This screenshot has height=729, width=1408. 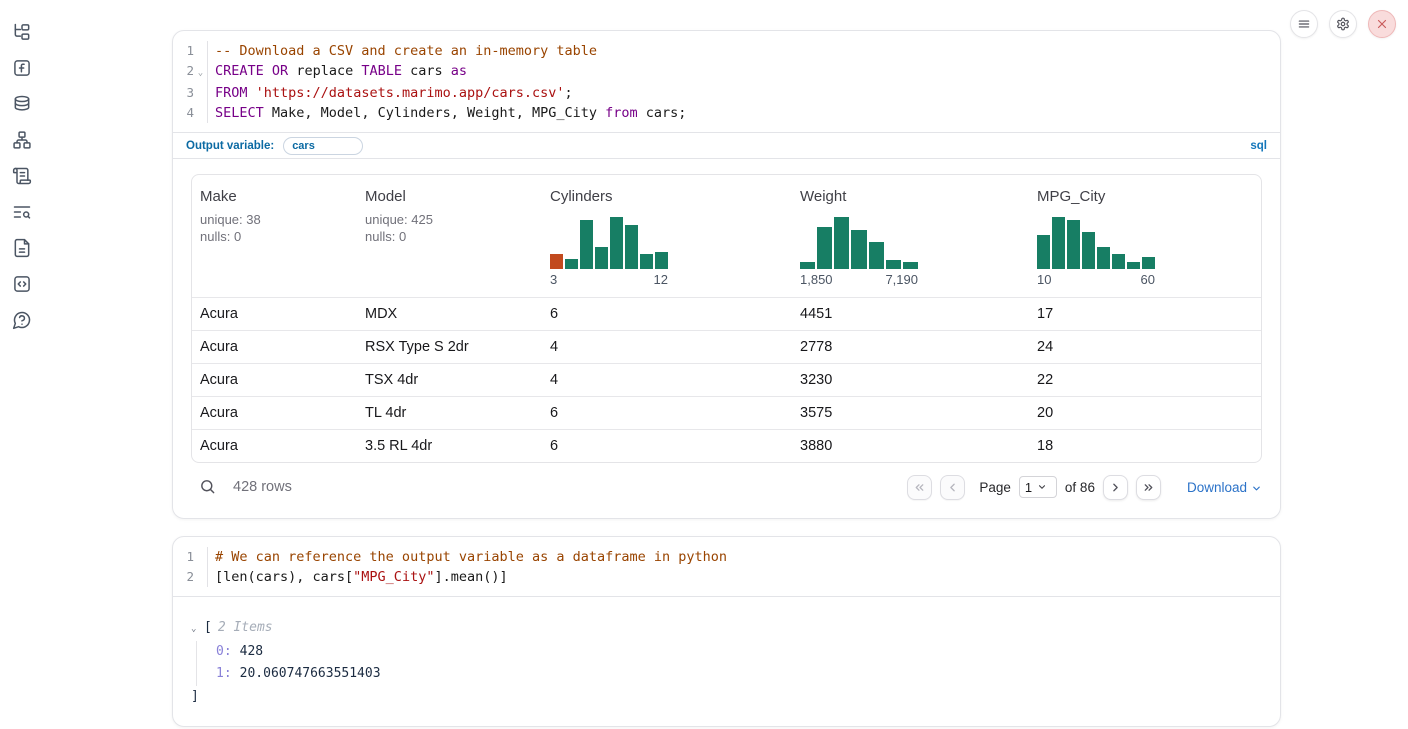 I want to click on shutdown-button, so click(x=1382, y=24).